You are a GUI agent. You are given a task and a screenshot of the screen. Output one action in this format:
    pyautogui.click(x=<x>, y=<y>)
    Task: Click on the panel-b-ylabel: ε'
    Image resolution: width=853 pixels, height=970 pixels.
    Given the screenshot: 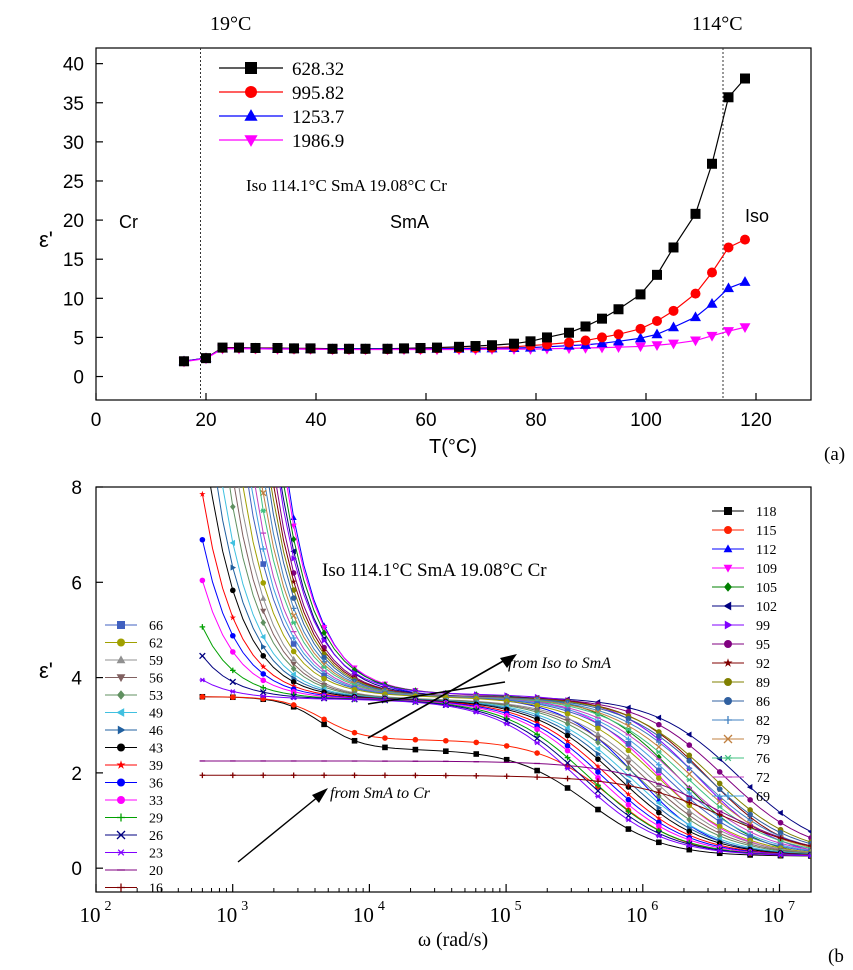 What is the action you would take?
    pyautogui.click(x=46, y=670)
    